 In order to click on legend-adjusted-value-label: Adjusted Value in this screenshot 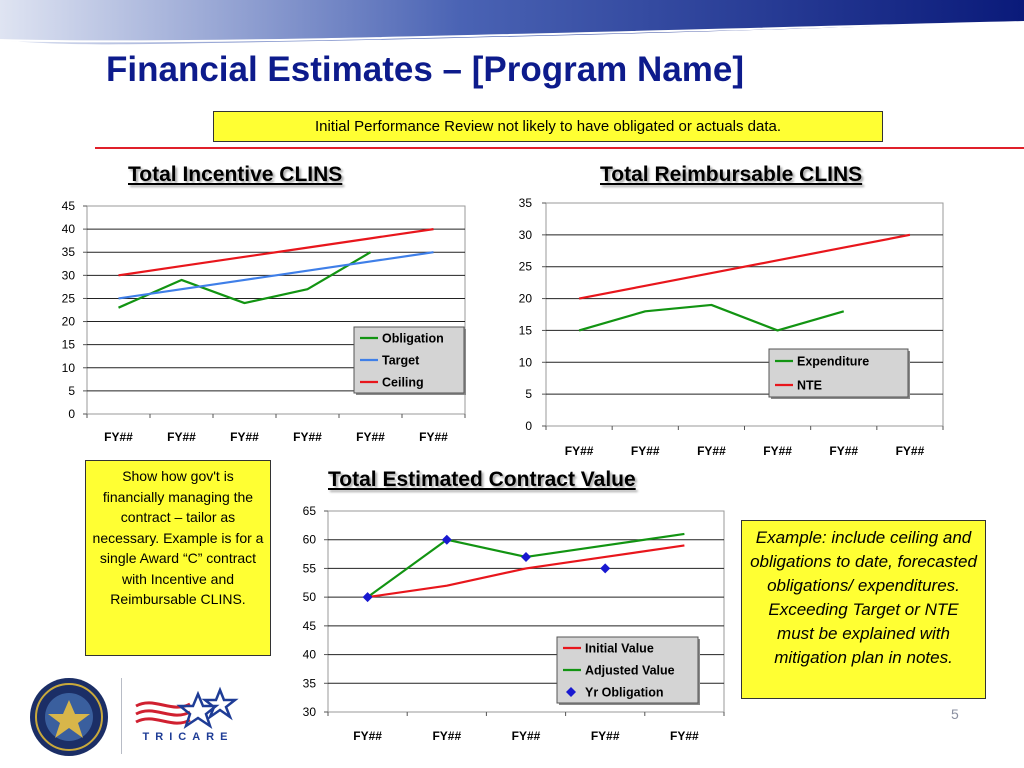, I will do `click(630, 671)`.